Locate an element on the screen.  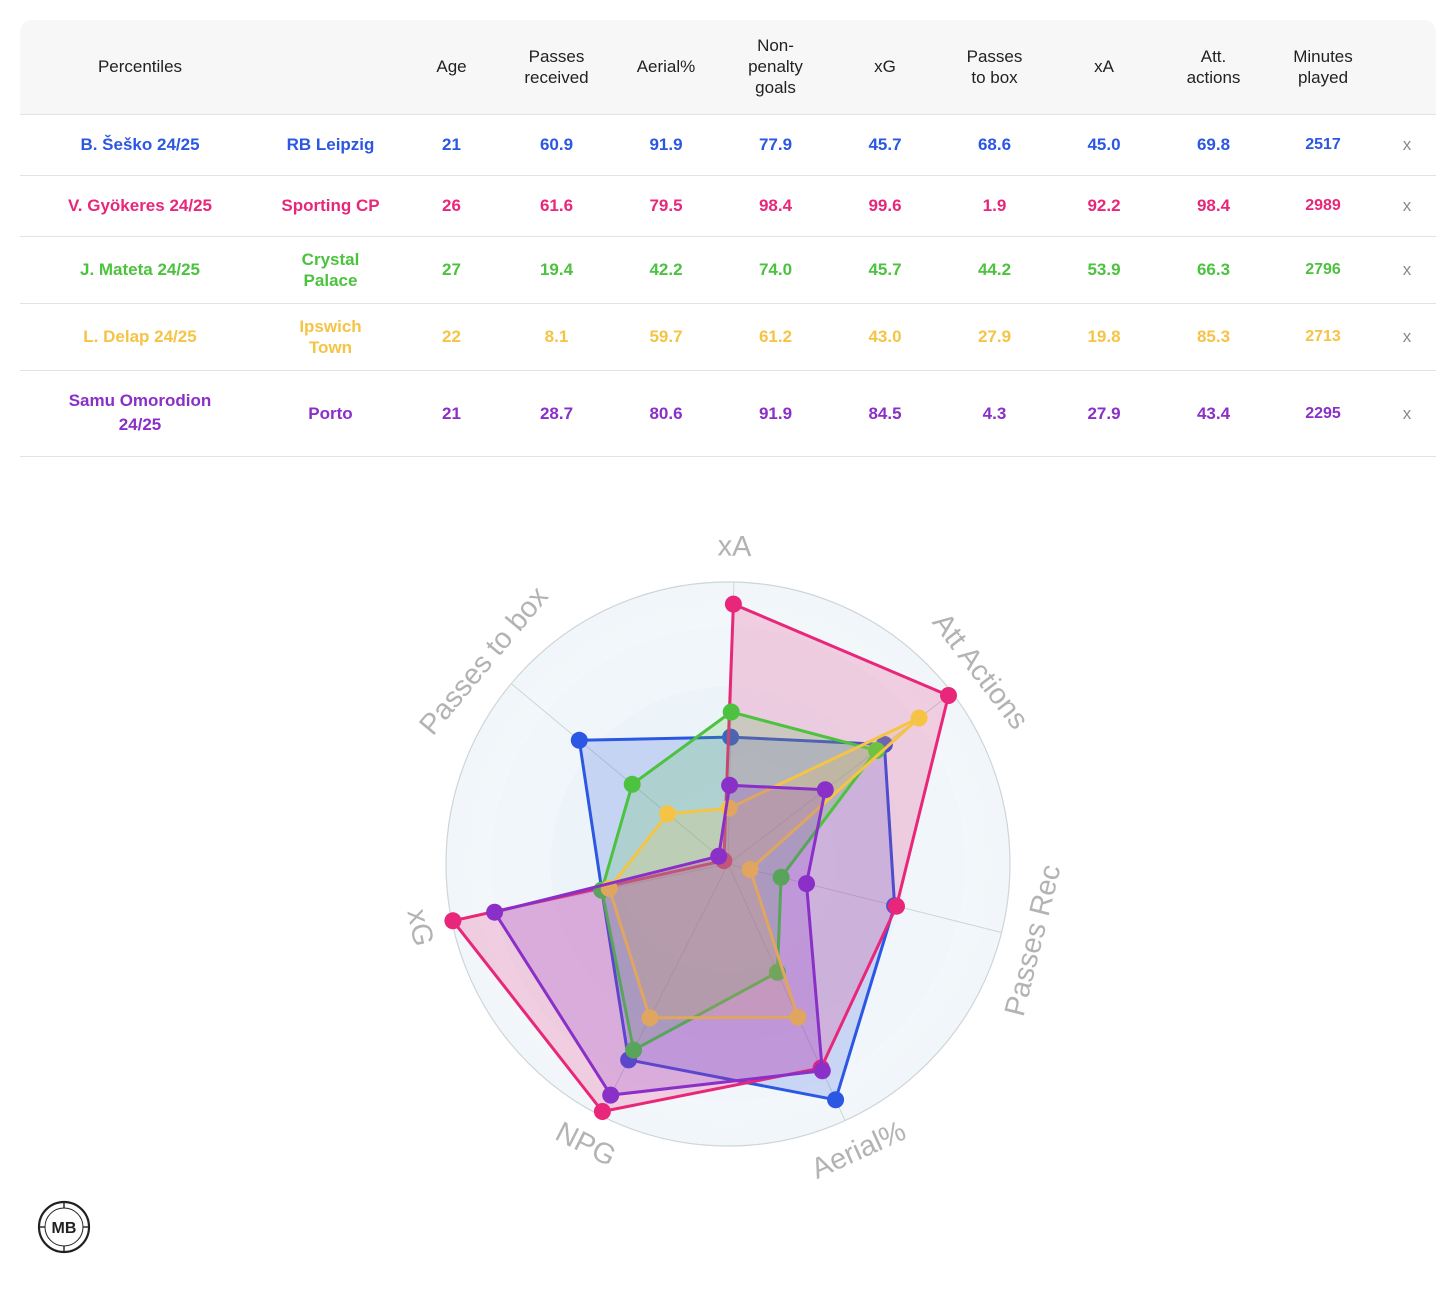
cell-passes-received: 19.4 is located at coordinates (556, 270).